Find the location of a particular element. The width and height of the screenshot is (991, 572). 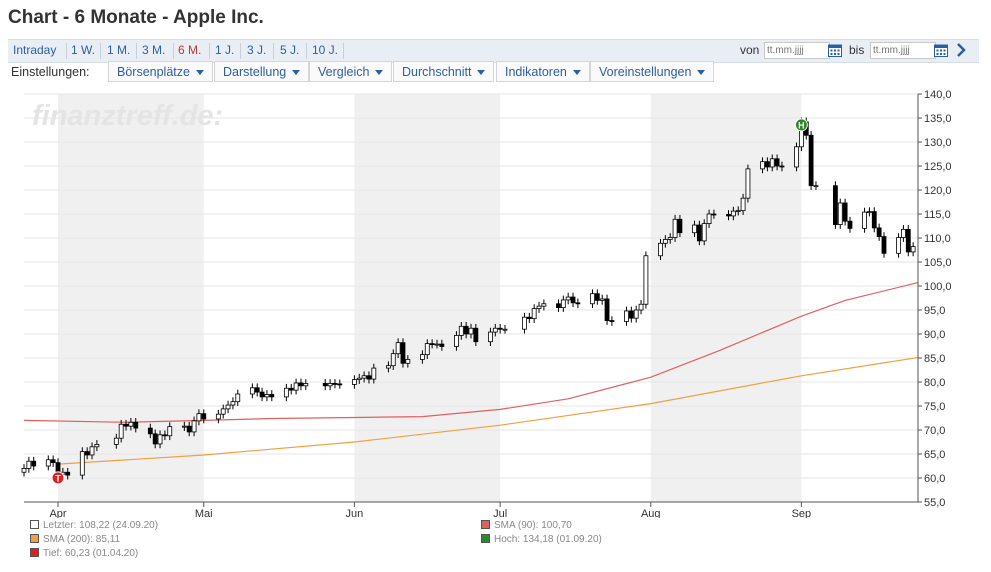

tab-6m: 6 M. is located at coordinates (190, 50).